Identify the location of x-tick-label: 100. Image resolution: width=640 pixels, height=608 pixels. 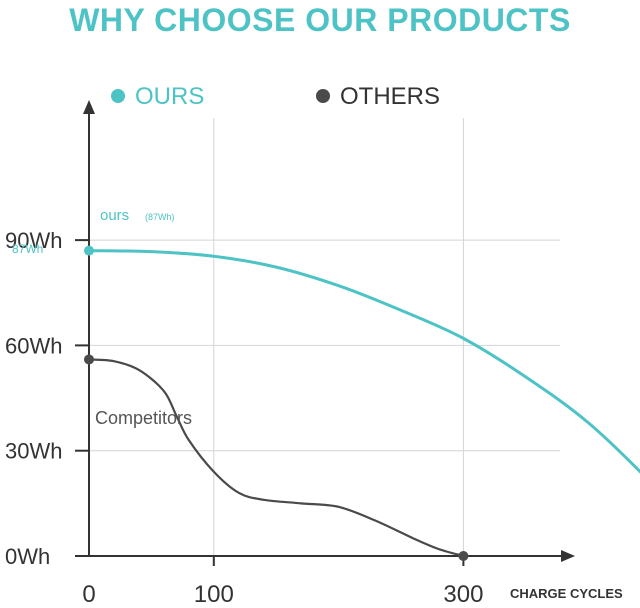
(214, 594).